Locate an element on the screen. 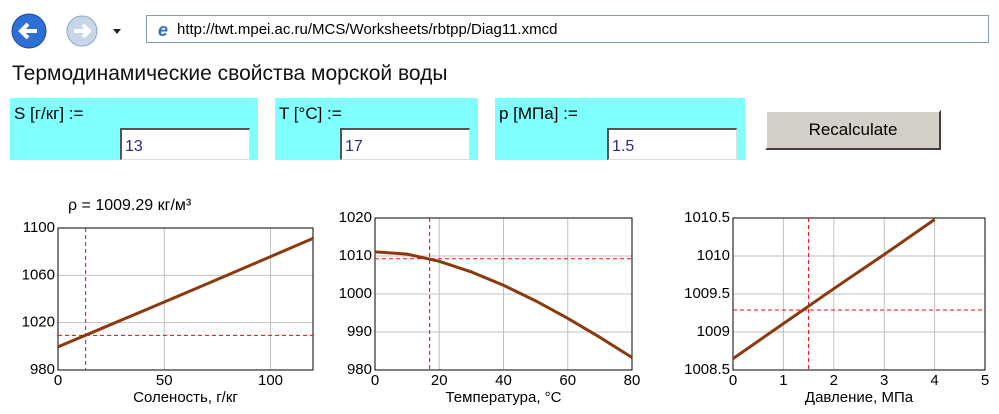 Image resolution: width=999 pixels, height=414 pixels. x-tick-label: 4 is located at coordinates (934, 380).